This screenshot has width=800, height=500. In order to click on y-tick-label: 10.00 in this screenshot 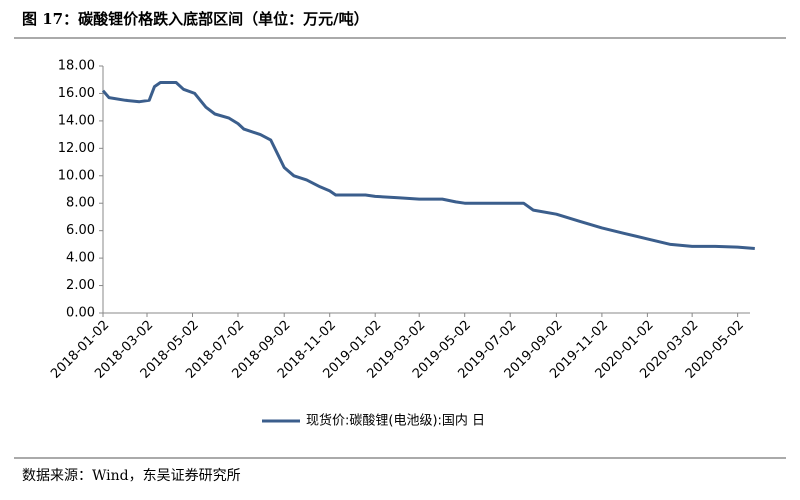, I will do `click(76, 175)`.